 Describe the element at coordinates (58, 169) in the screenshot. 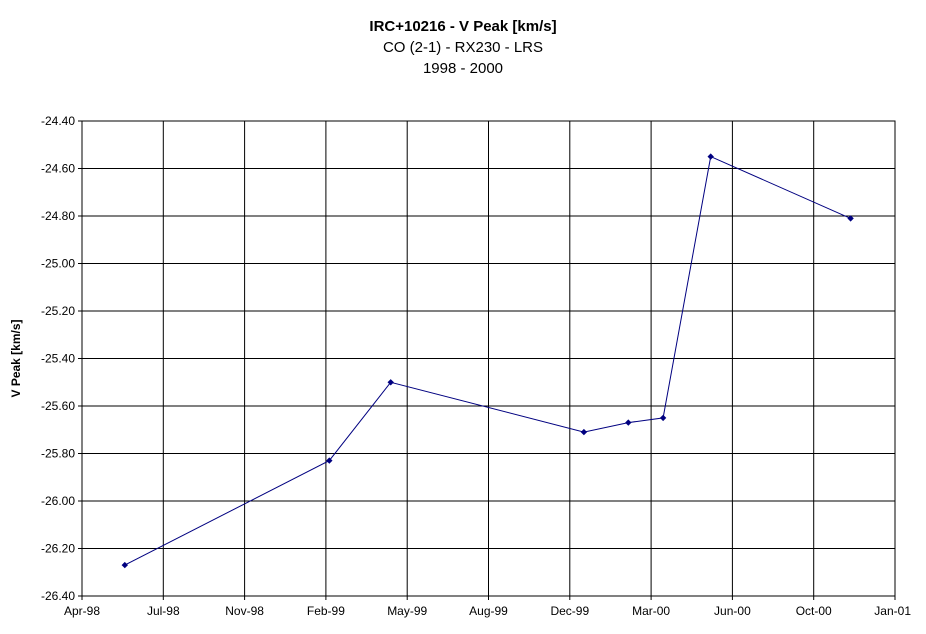

I see `y-tick-label: -24.60` at that location.